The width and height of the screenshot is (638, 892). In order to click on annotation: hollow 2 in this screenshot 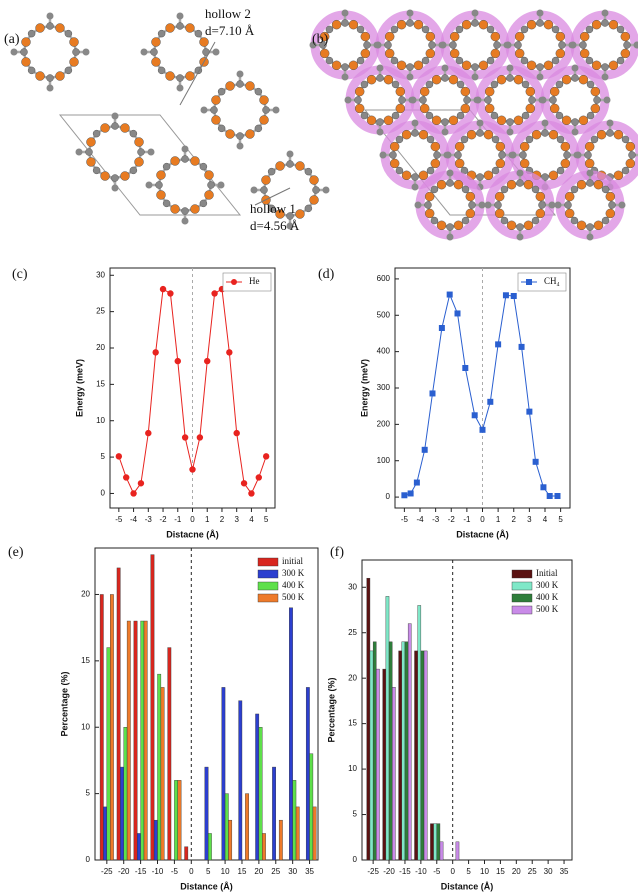, I will do `click(228, 13)`.